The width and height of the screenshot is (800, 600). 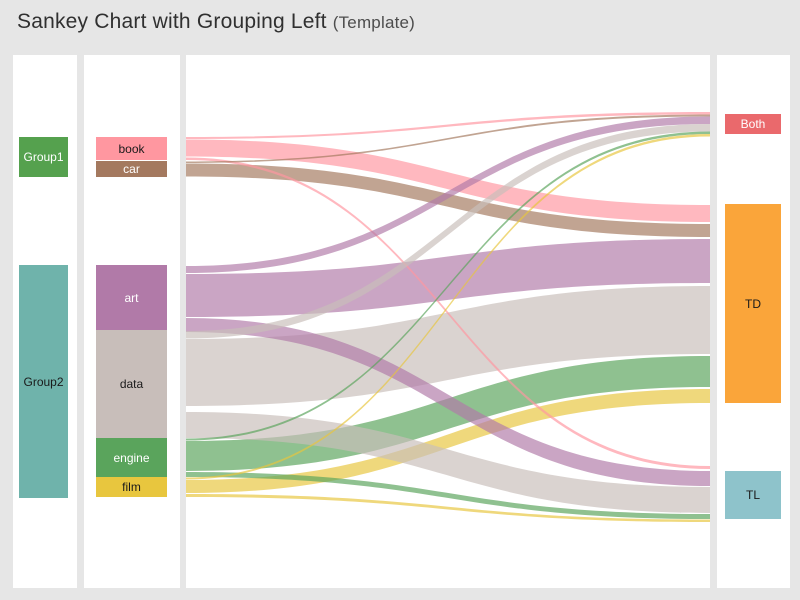 What do you see at coordinates (448, 125) in the screenshot?
I see `link-book-both` at bounding box center [448, 125].